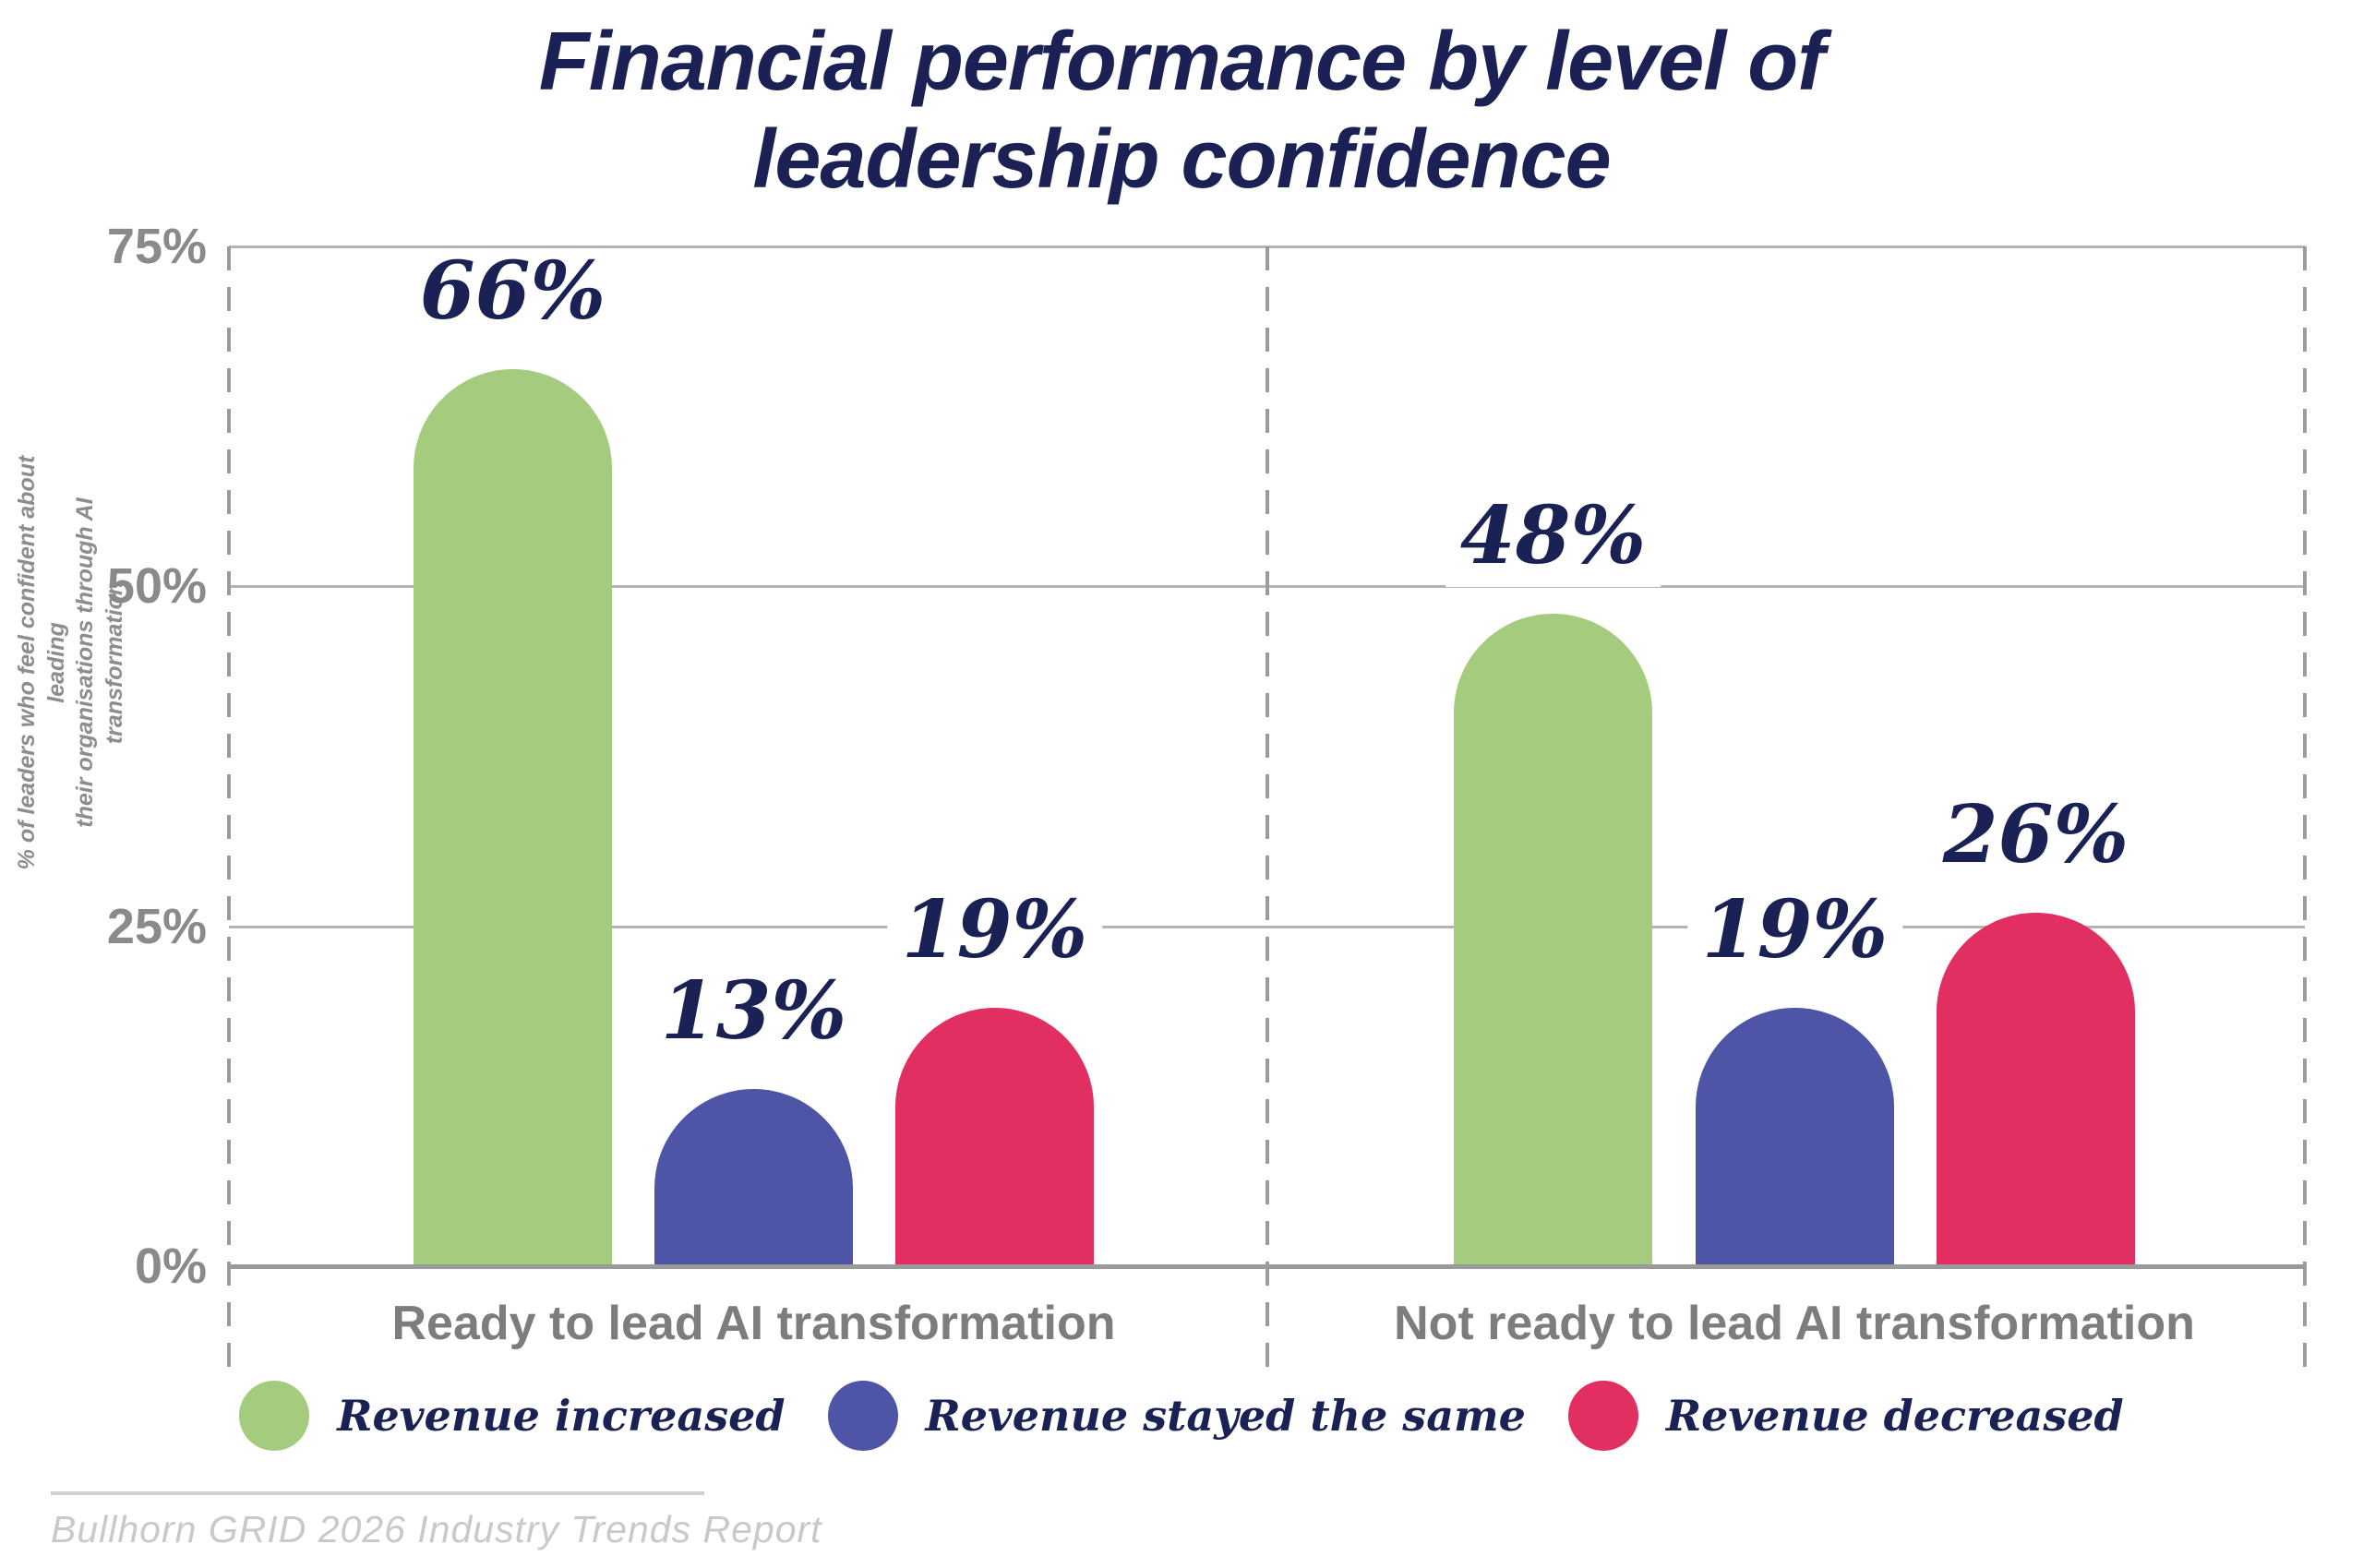  I want to click on value-label-group2-revenue-stayed-the-same: 19%, so click(1795, 934).